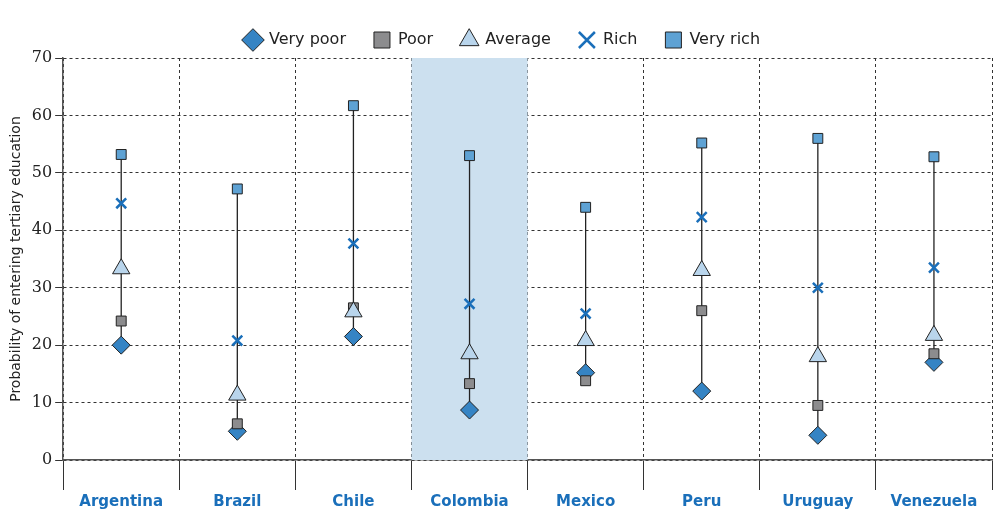  Describe the element at coordinates (469, 500) in the screenshot. I see `x-tick-label: Colombia` at that location.